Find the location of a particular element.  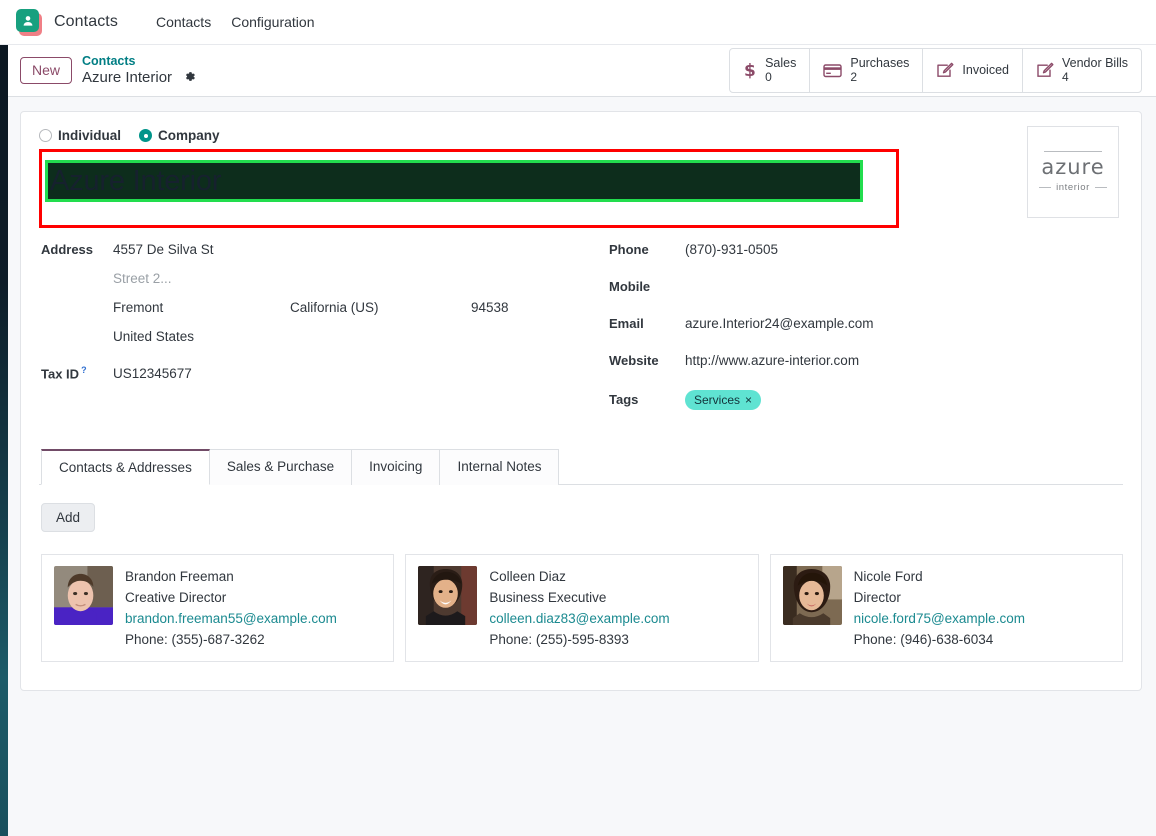

stat-button-vendor-bills: Vendor Bills 4 is located at coordinates (1082, 70).